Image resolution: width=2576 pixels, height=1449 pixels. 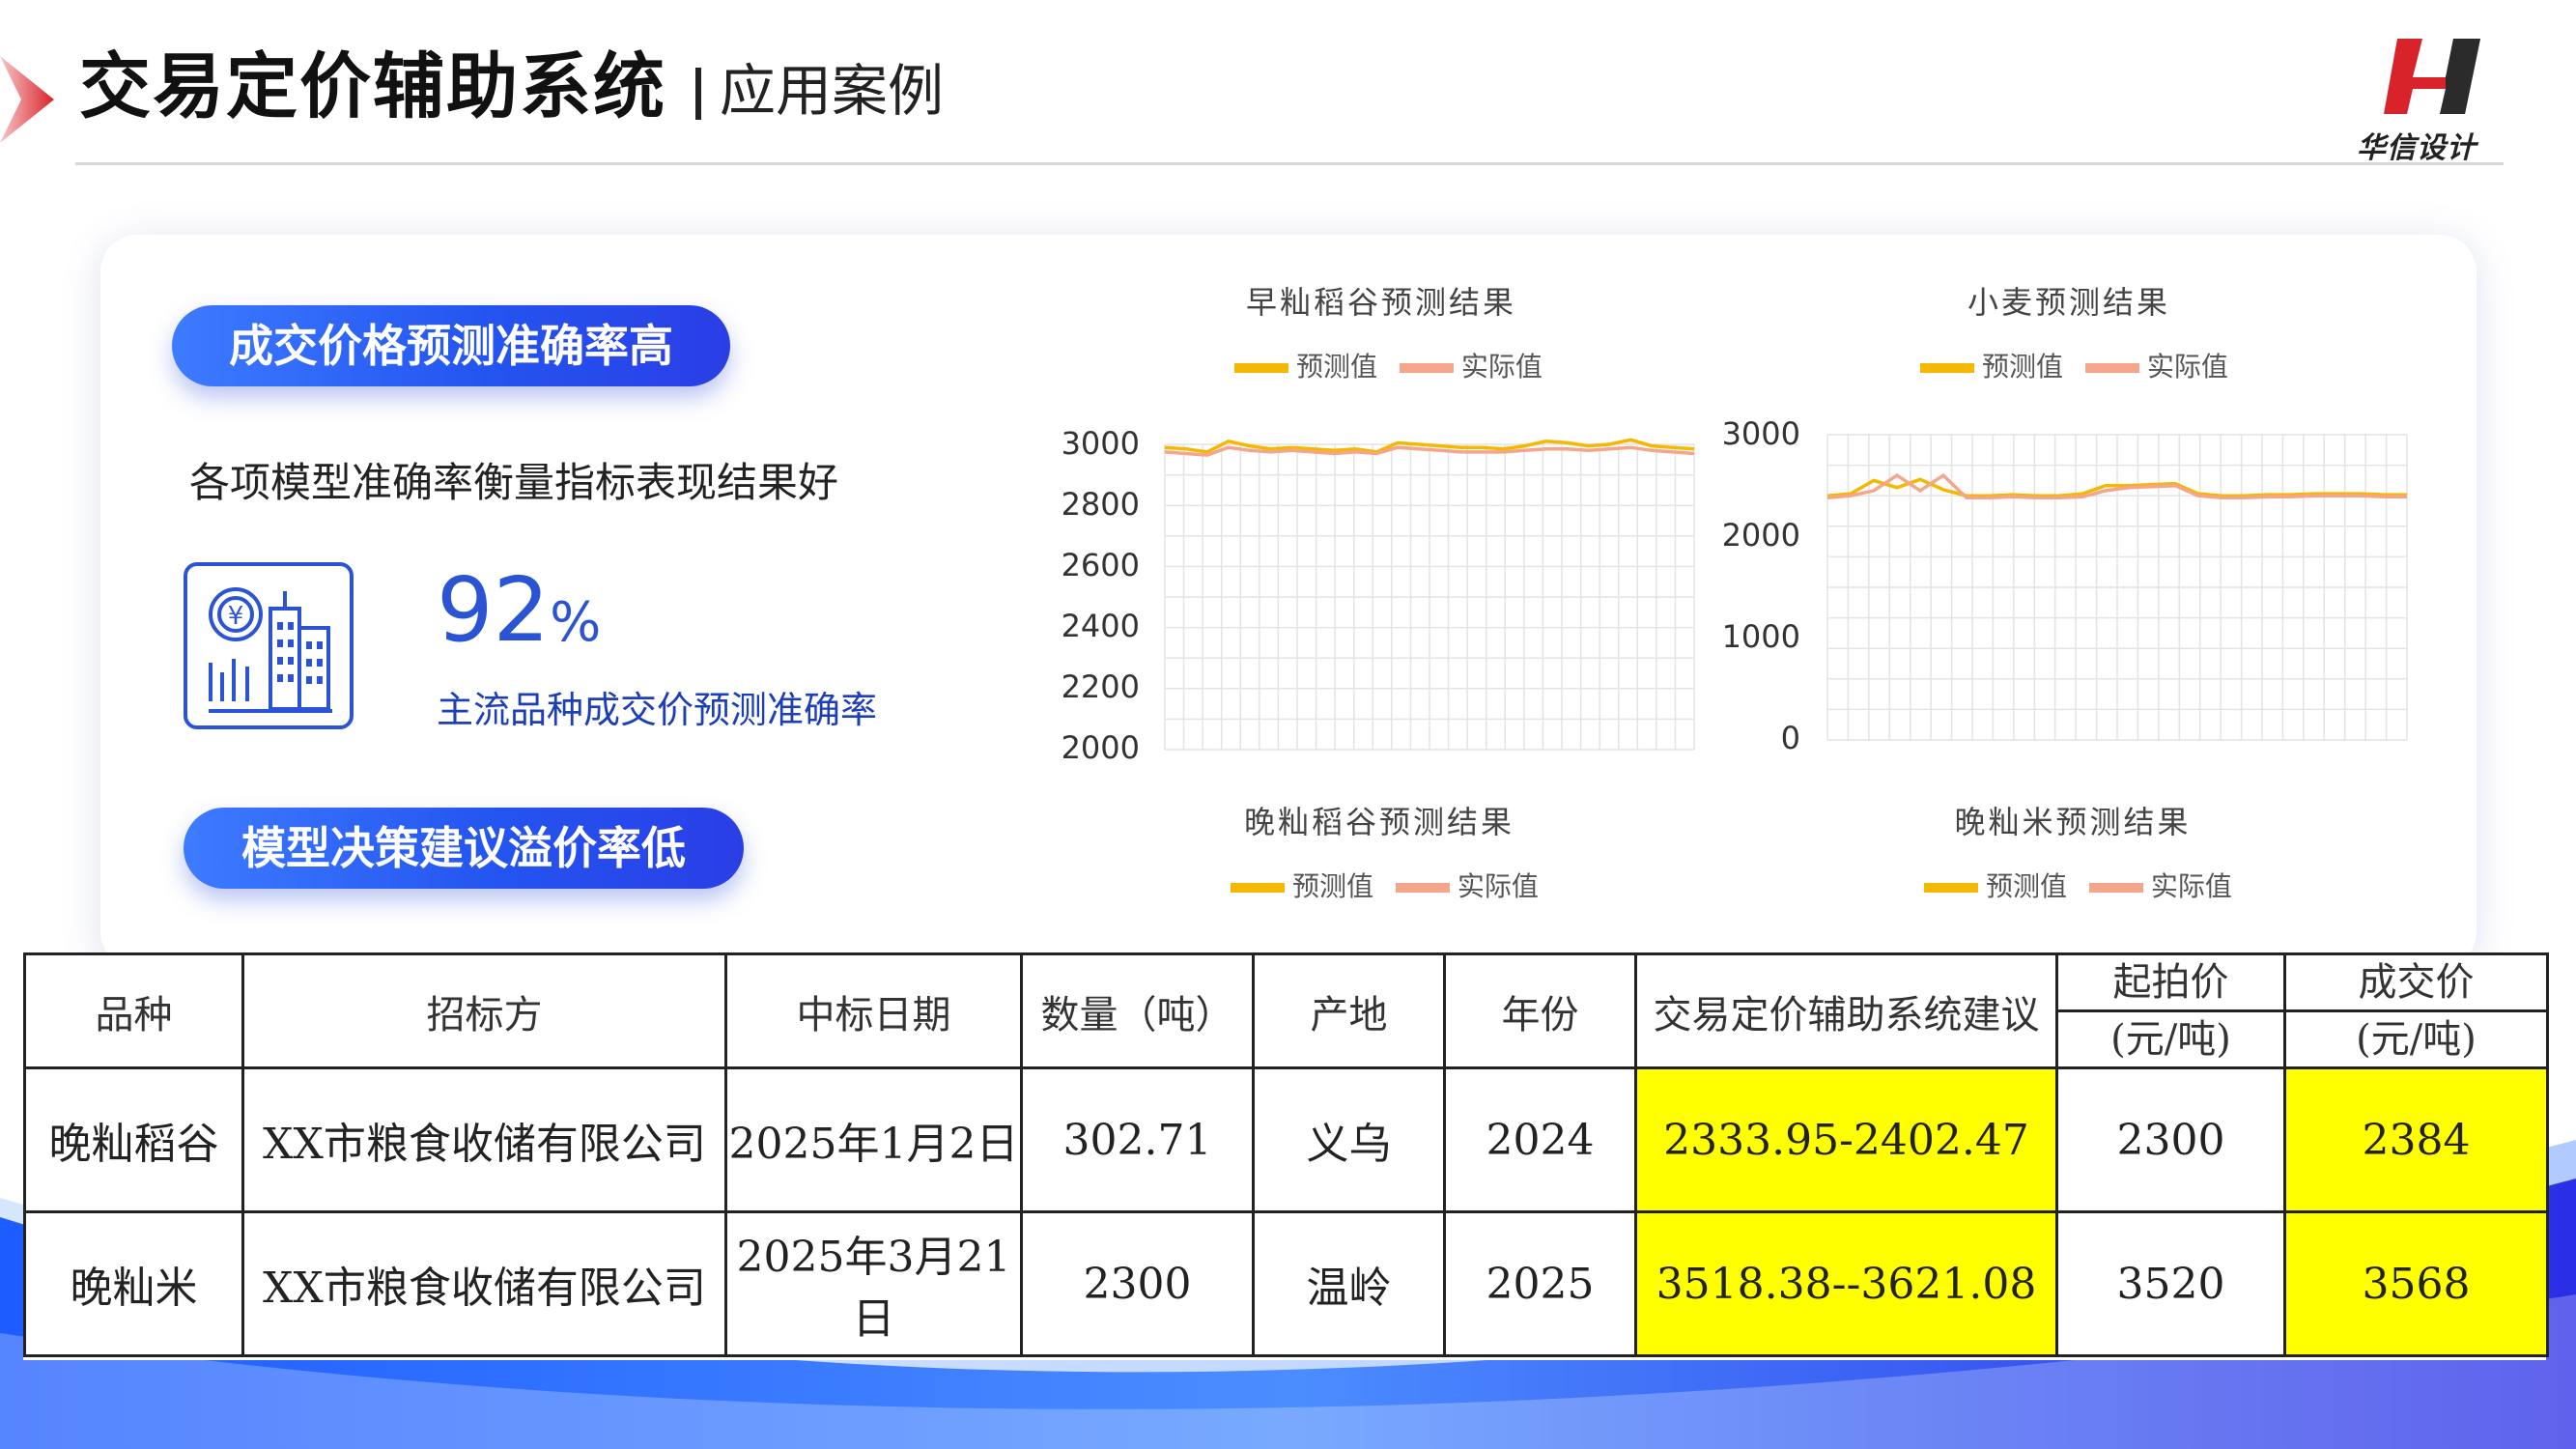 I want to click on cell-variety: 晚籼稻谷, so click(x=133, y=1139).